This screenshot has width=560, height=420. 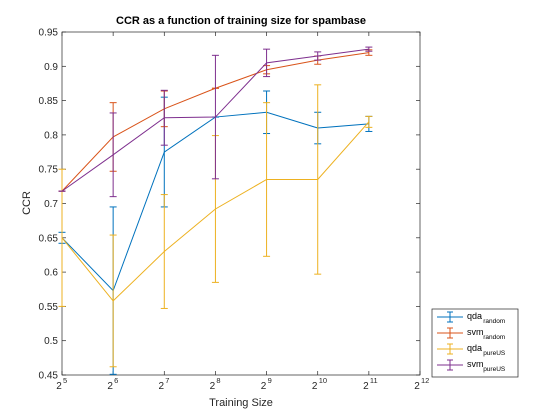 I want to click on y-tick-label: 0.65, so click(x=49, y=238).